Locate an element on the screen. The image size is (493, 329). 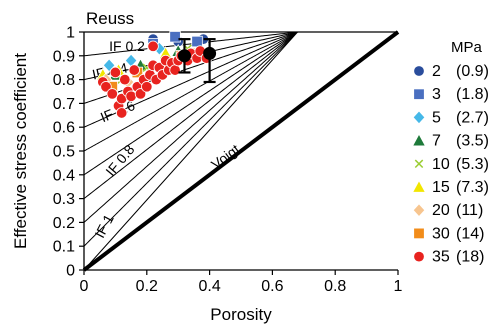
x-tick-label: 0.6 is located at coordinates (272, 286).